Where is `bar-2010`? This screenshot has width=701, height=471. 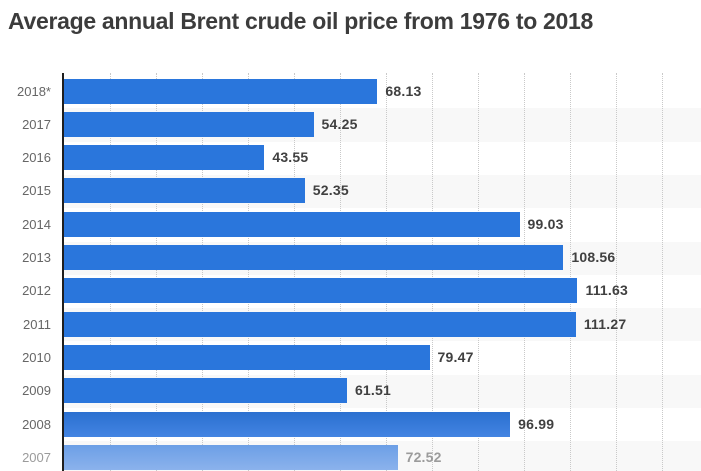 bar-2010 is located at coordinates (247, 357).